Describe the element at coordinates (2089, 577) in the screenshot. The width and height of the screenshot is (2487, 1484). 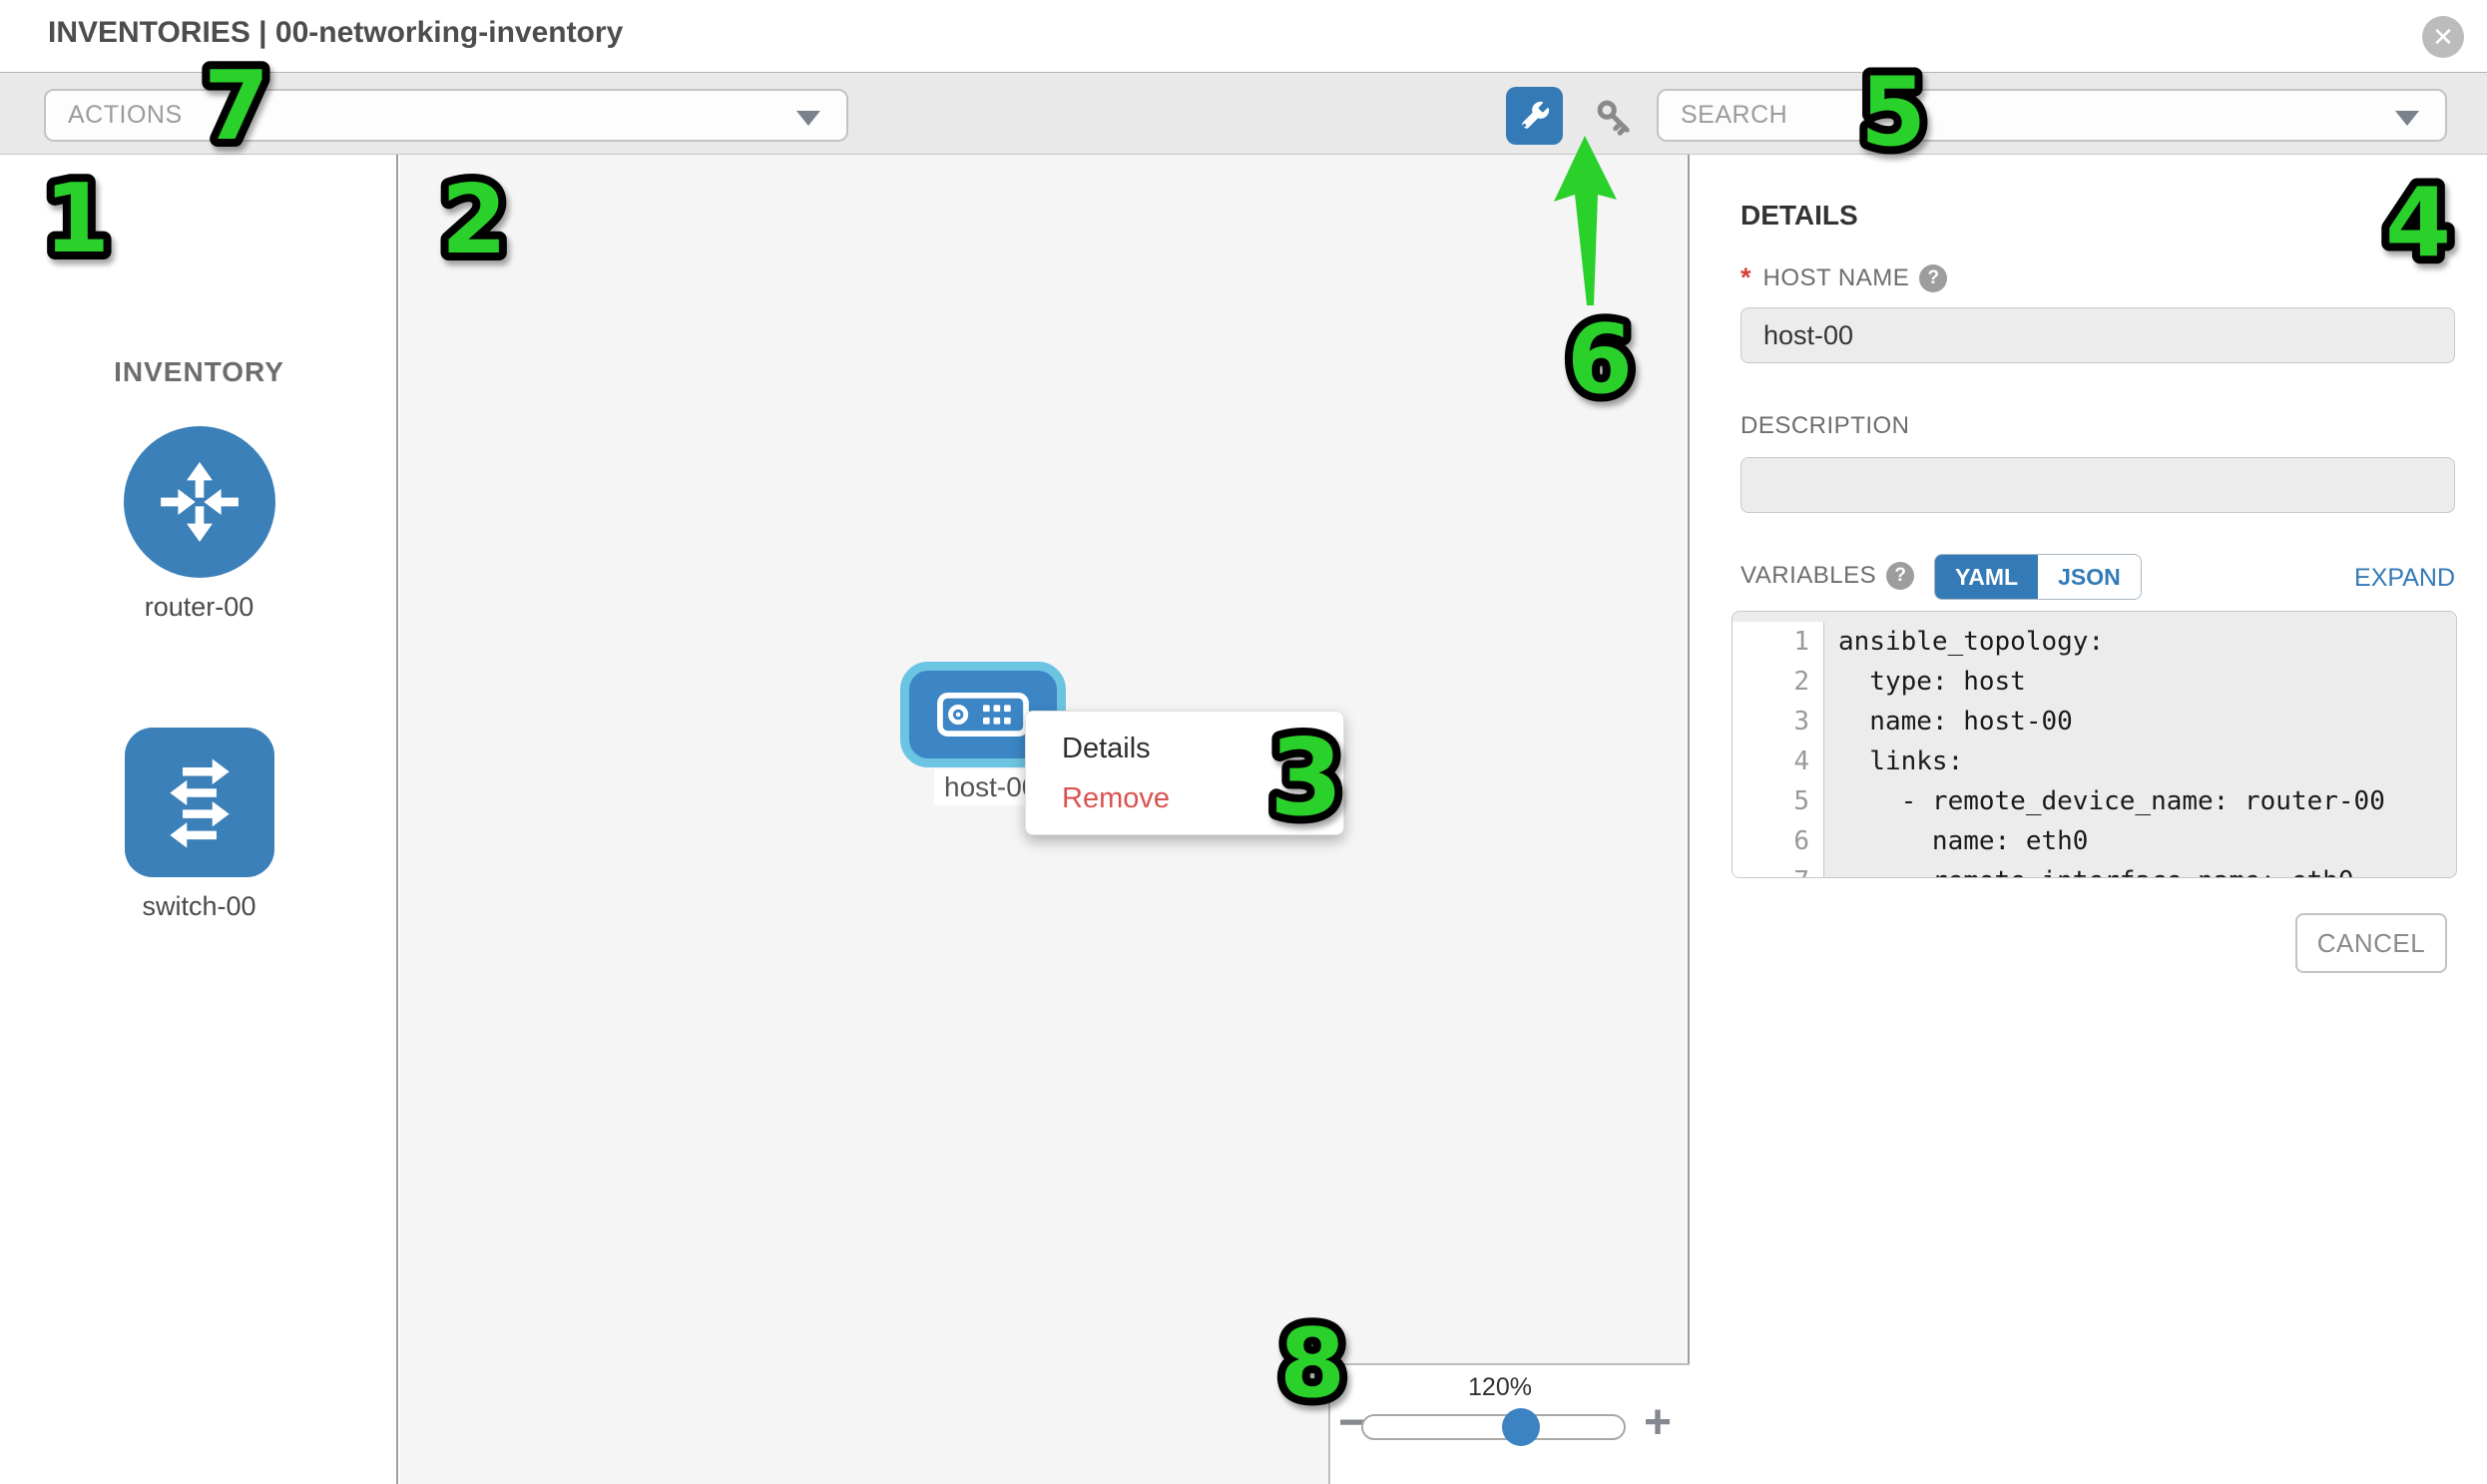
I see `tab-json: JSON` at that location.